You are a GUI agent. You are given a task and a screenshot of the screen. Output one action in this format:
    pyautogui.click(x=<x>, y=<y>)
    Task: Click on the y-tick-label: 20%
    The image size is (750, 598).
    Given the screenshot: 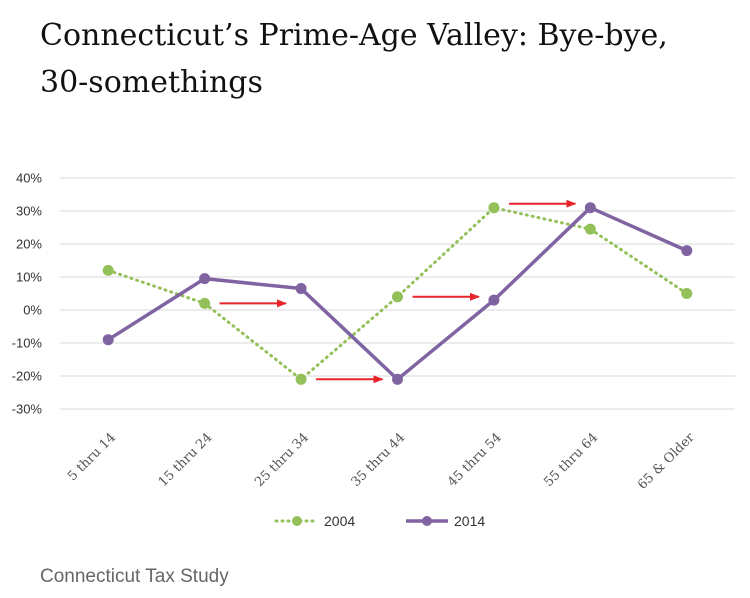 What is the action you would take?
    pyautogui.click(x=29, y=244)
    